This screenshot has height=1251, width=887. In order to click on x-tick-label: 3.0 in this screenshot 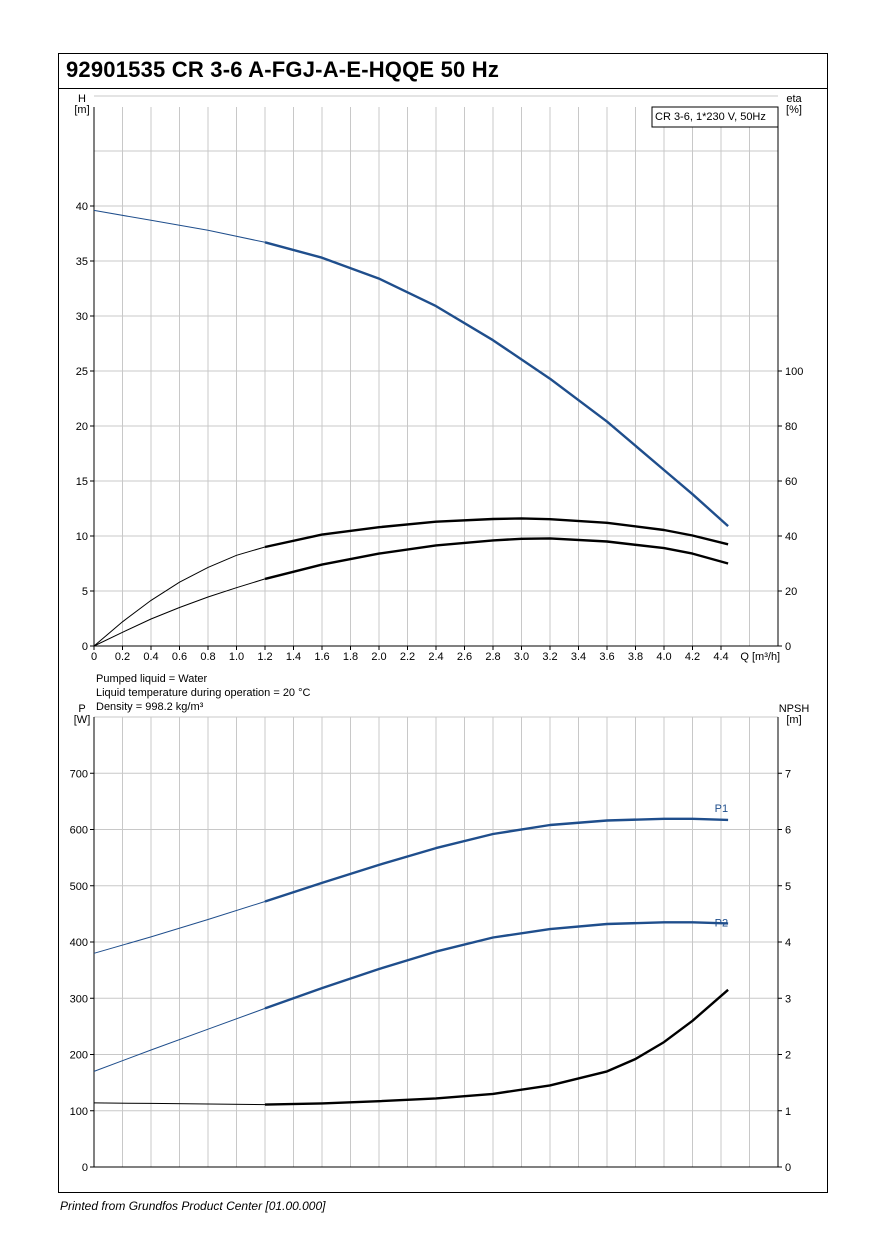, I will do `click(521, 657)`.